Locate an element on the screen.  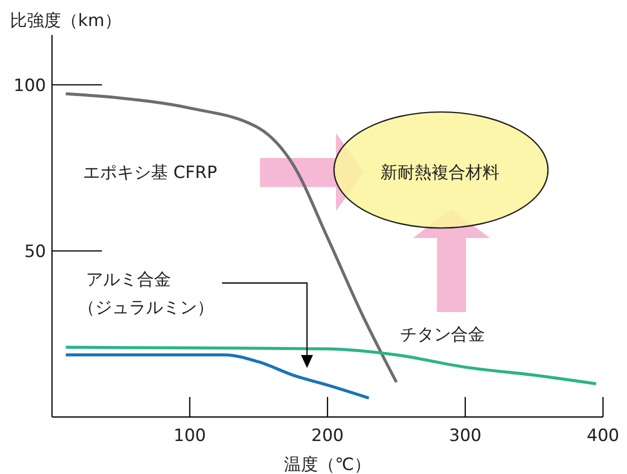
x-tick-label: 100 is located at coordinates (190, 436).